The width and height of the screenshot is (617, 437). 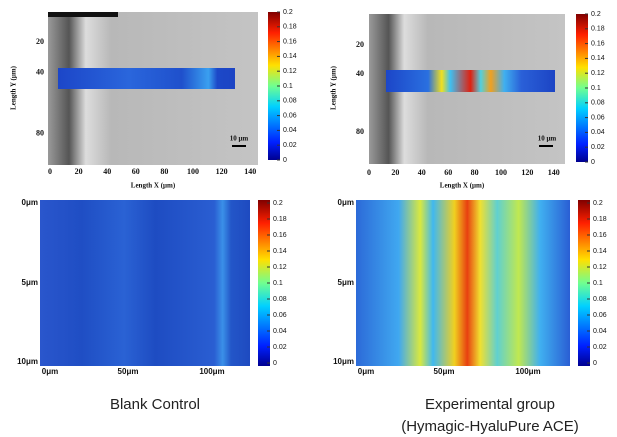 What do you see at coordinates (155, 404) in the screenshot?
I see `caption: Blank Control` at bounding box center [155, 404].